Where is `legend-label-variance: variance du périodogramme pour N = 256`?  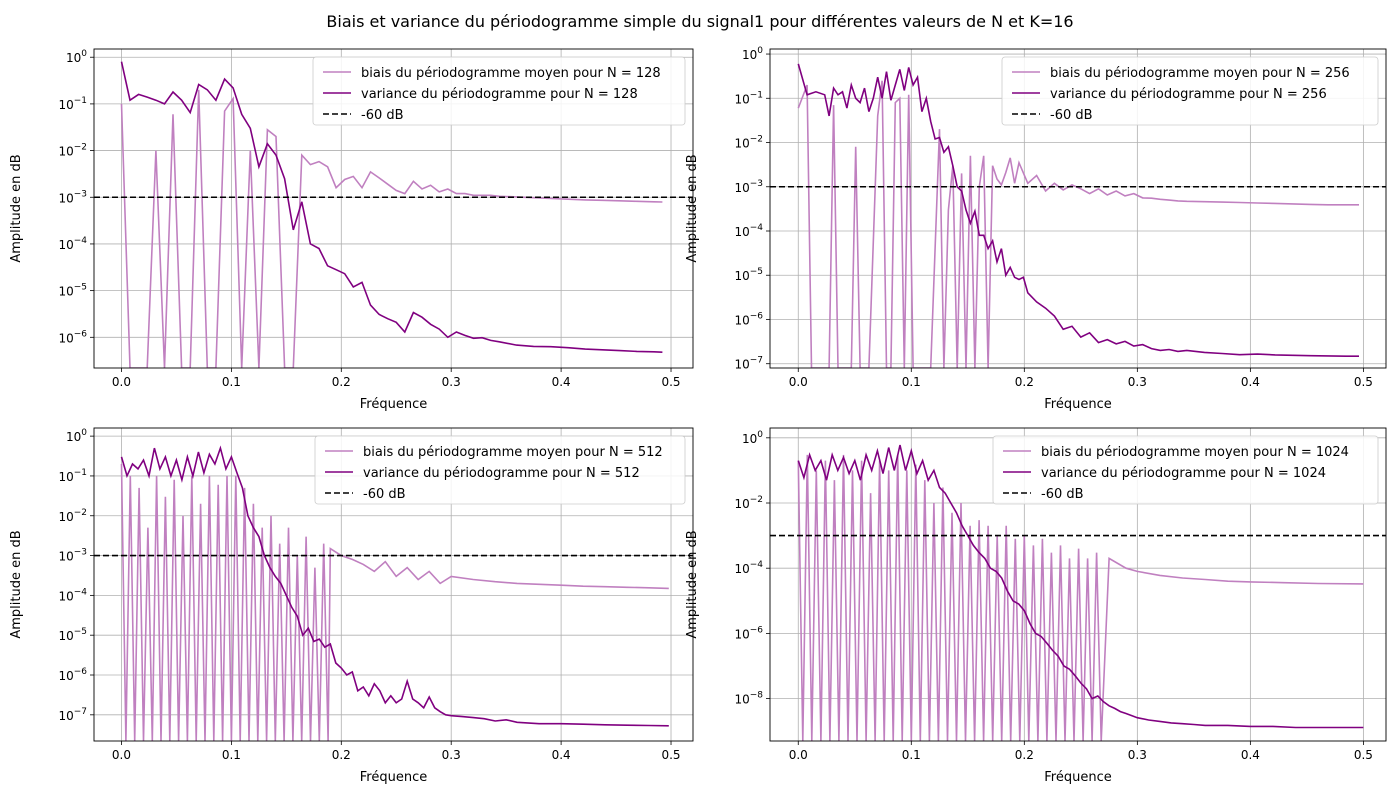 legend-label-variance: variance du périodogramme pour N = 256 is located at coordinates (1188, 94).